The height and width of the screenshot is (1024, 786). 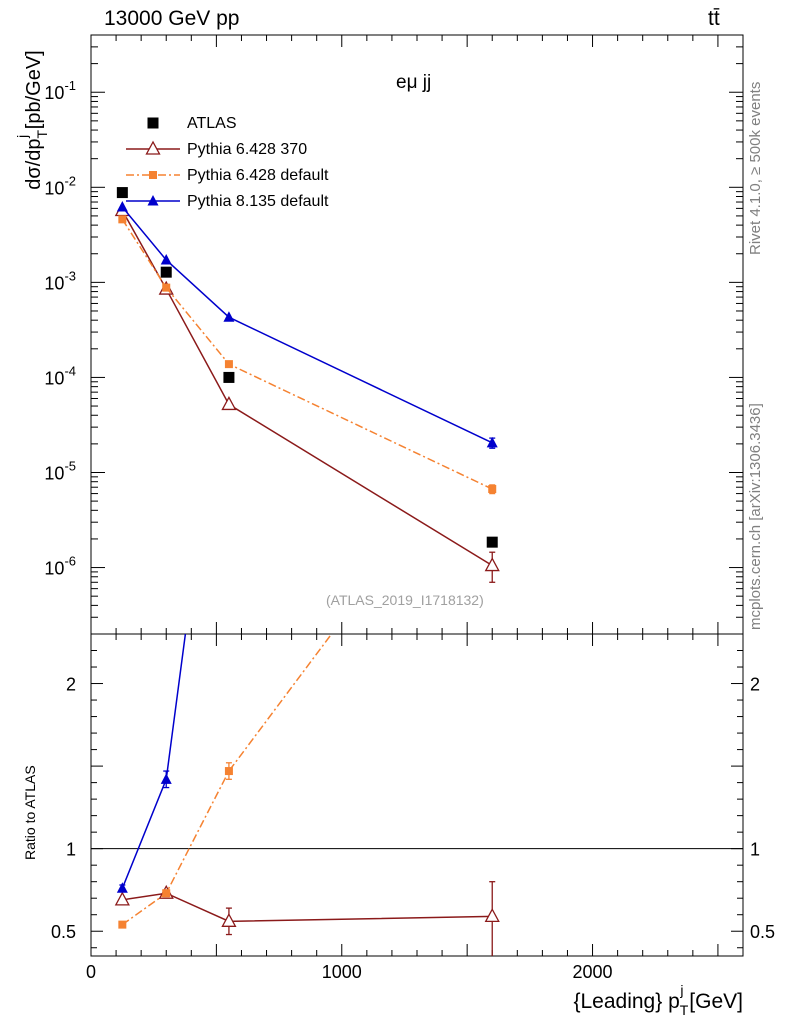 What do you see at coordinates (755, 516) in the screenshot?
I see `mcplots-label: mcplots.cern.ch [arXiv:1306.3436]` at bounding box center [755, 516].